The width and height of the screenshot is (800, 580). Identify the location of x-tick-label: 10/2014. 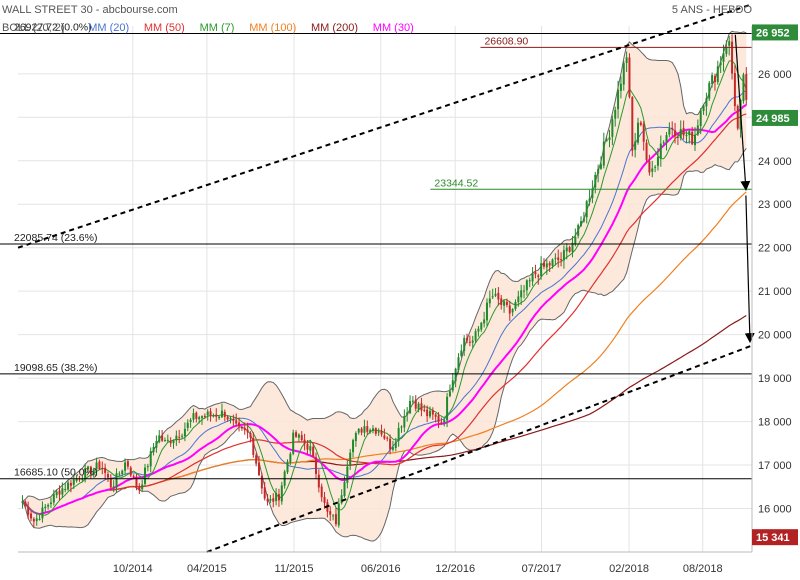
(133, 569).